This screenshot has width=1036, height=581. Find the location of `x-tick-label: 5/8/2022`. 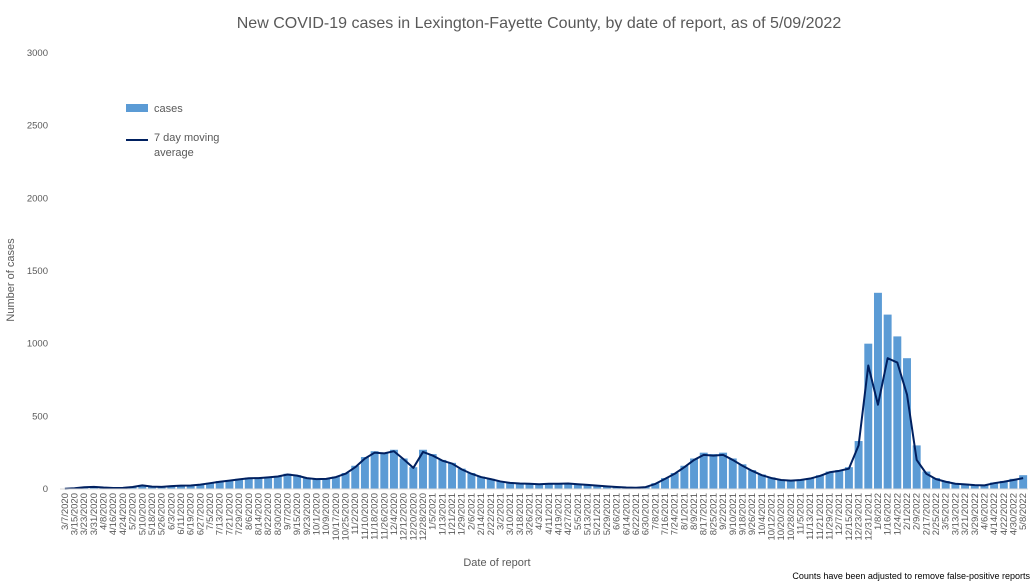

x-tick-label: 5/8/2022 is located at coordinates (1023, 511).